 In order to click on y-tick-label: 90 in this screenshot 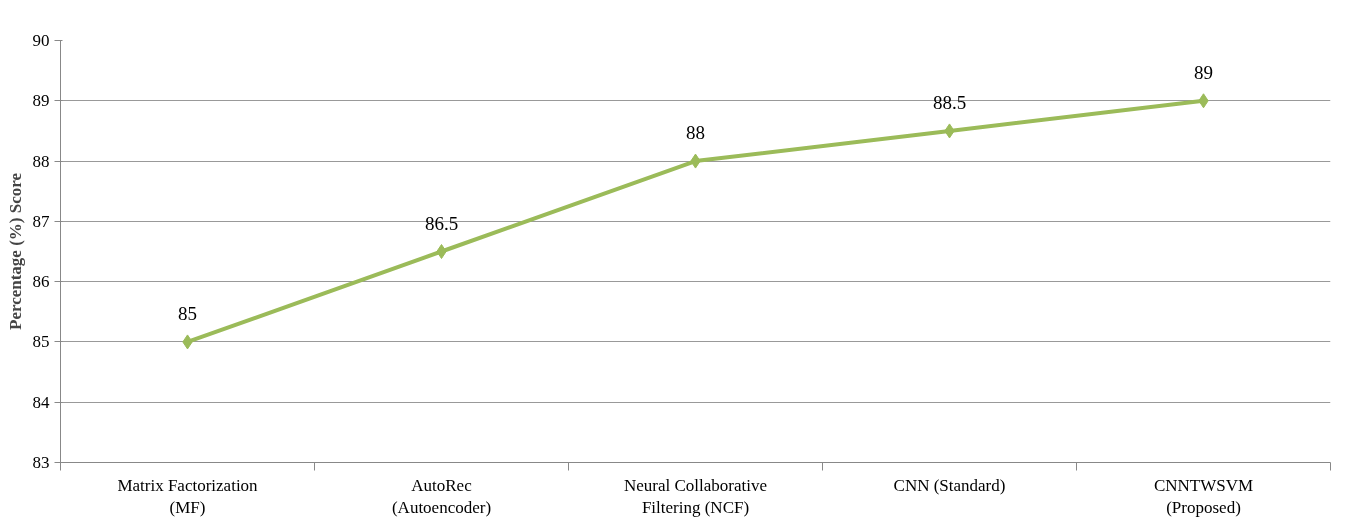, I will do `click(41, 40)`.